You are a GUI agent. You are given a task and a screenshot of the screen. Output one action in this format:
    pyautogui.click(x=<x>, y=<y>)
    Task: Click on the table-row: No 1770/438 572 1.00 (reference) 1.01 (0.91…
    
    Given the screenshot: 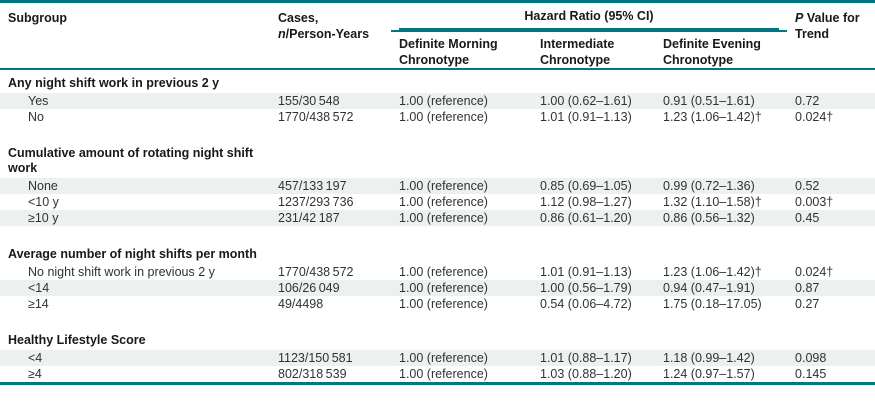 What is the action you would take?
    pyautogui.click(x=437, y=117)
    